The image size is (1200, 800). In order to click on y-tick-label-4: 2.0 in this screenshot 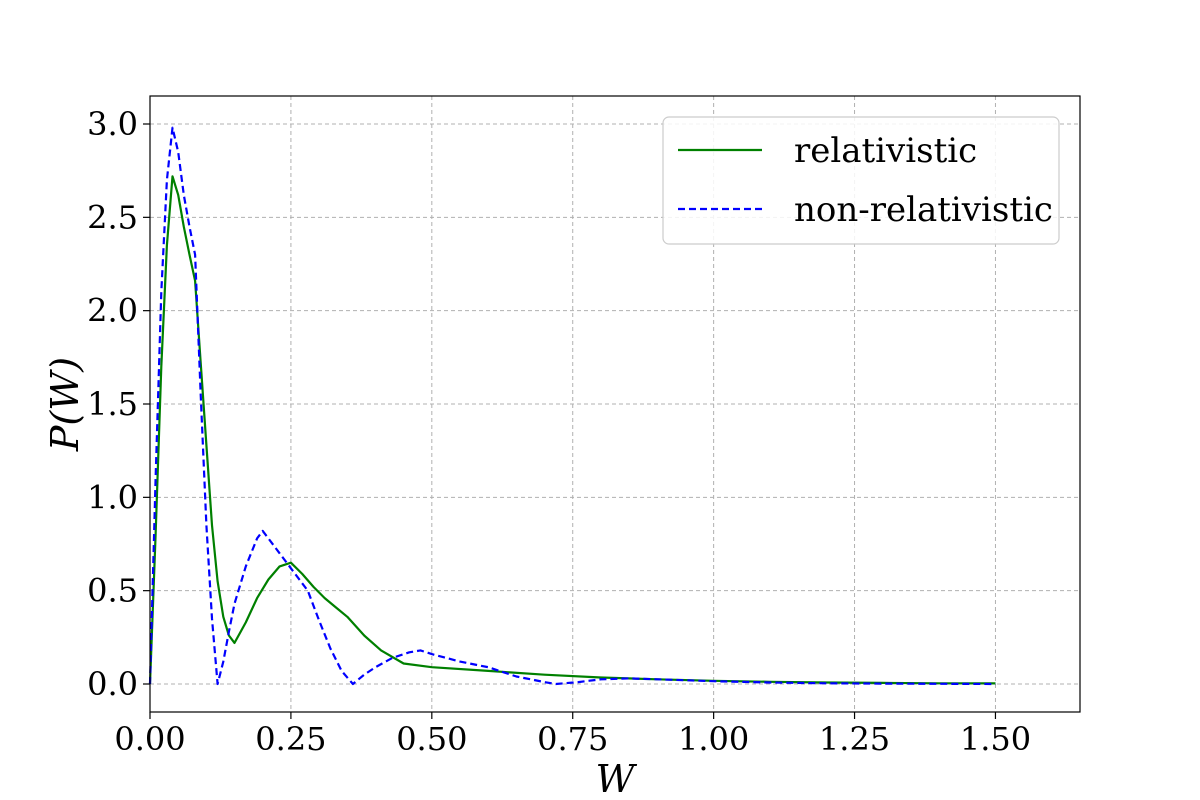, I will do `click(112, 311)`.